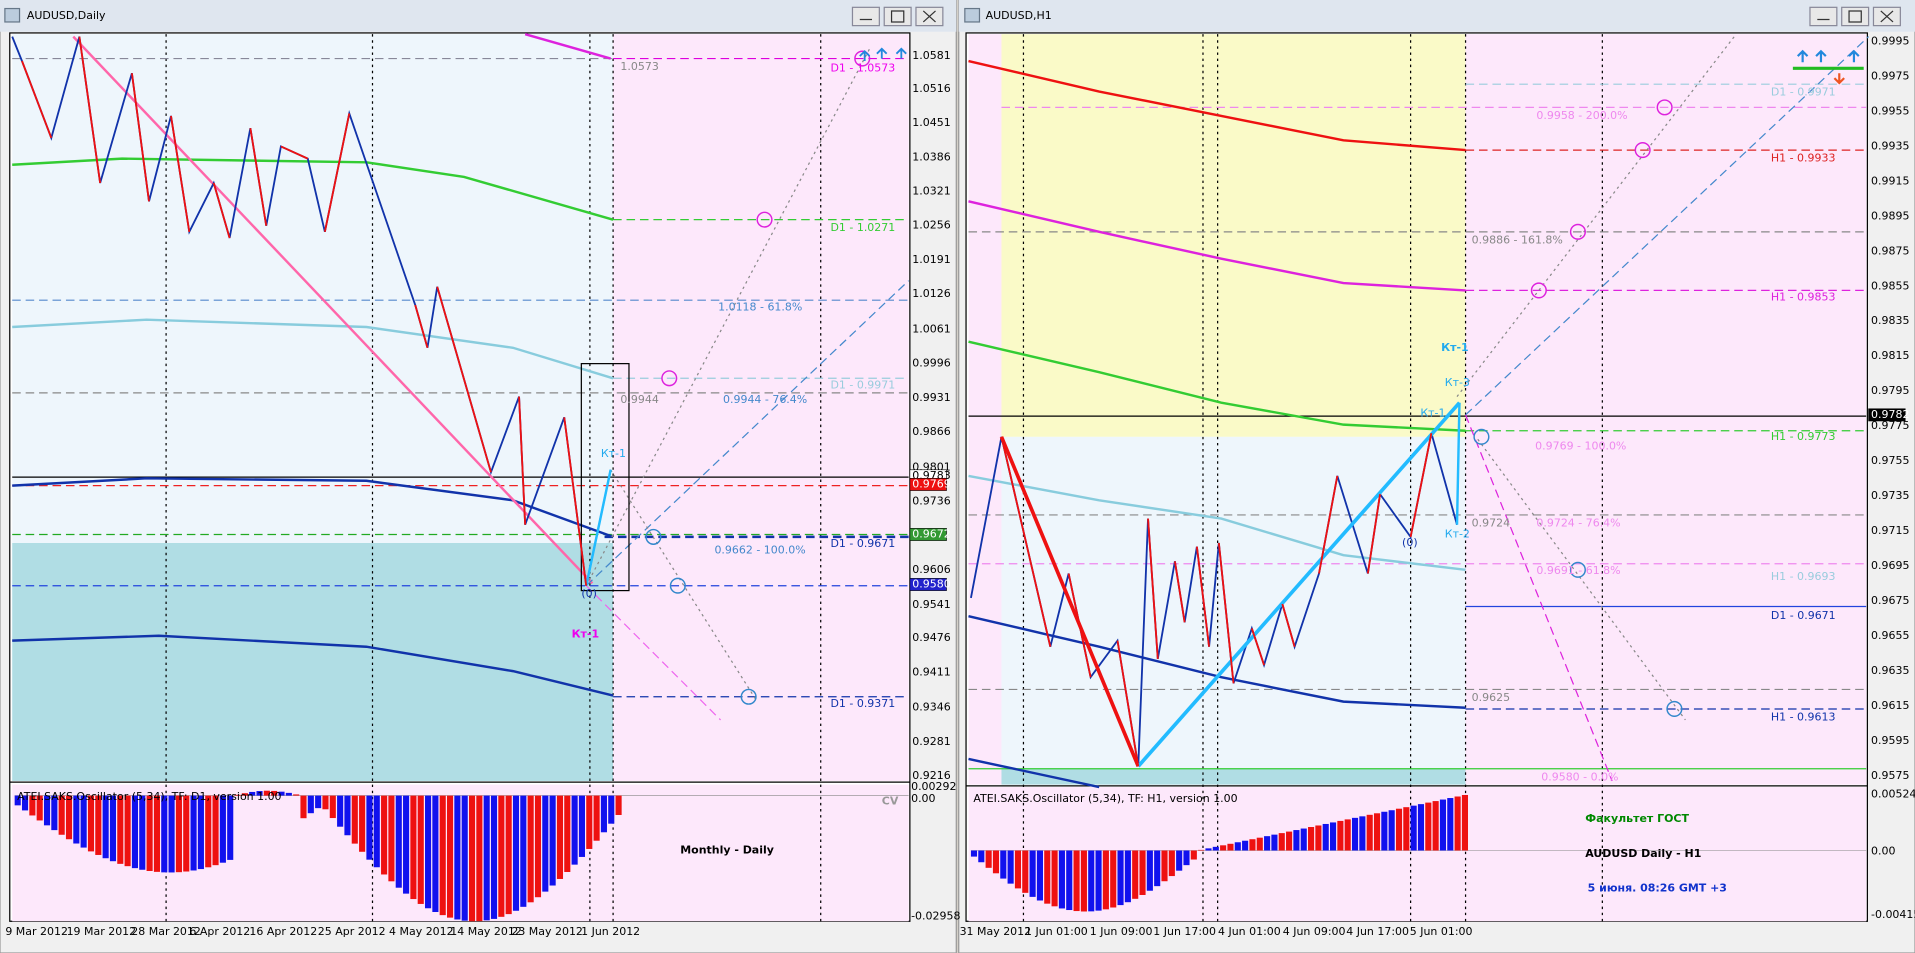 This screenshot has height=953, width=1915. I want to click on price-axis-label: 1.0516, so click(931, 88).